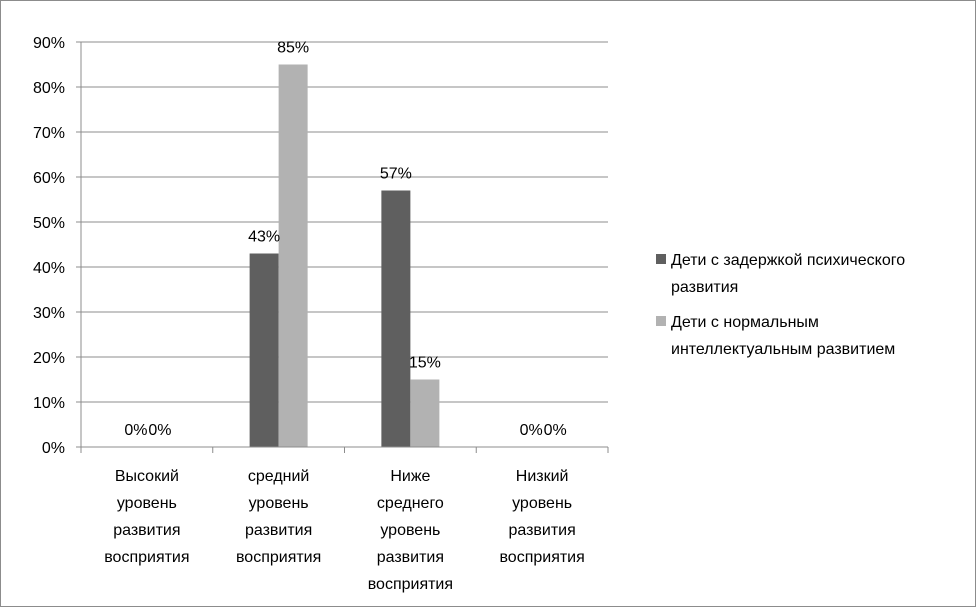 This screenshot has width=976, height=611. What do you see at coordinates (49, 313) in the screenshot?
I see `y-tick-label: 30%` at bounding box center [49, 313].